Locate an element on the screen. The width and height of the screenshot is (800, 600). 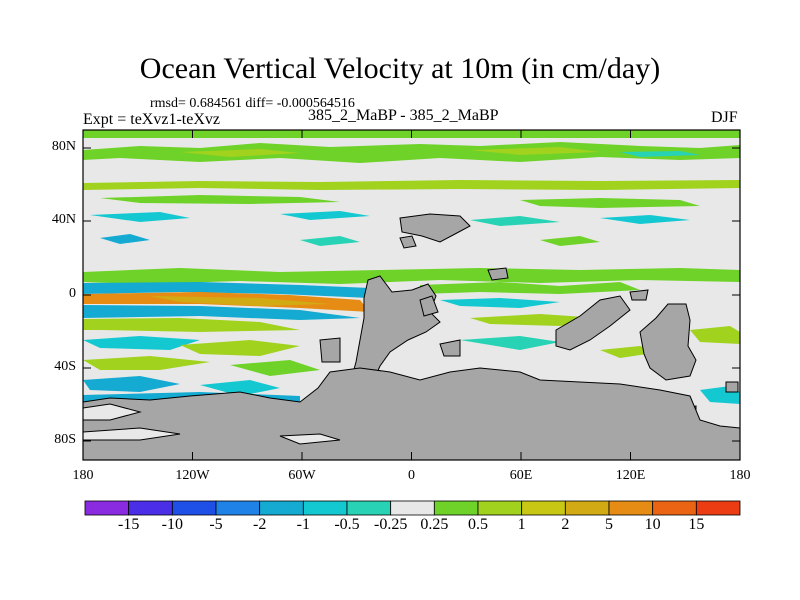
x-tick-label: 120E is located at coordinates (630, 475).